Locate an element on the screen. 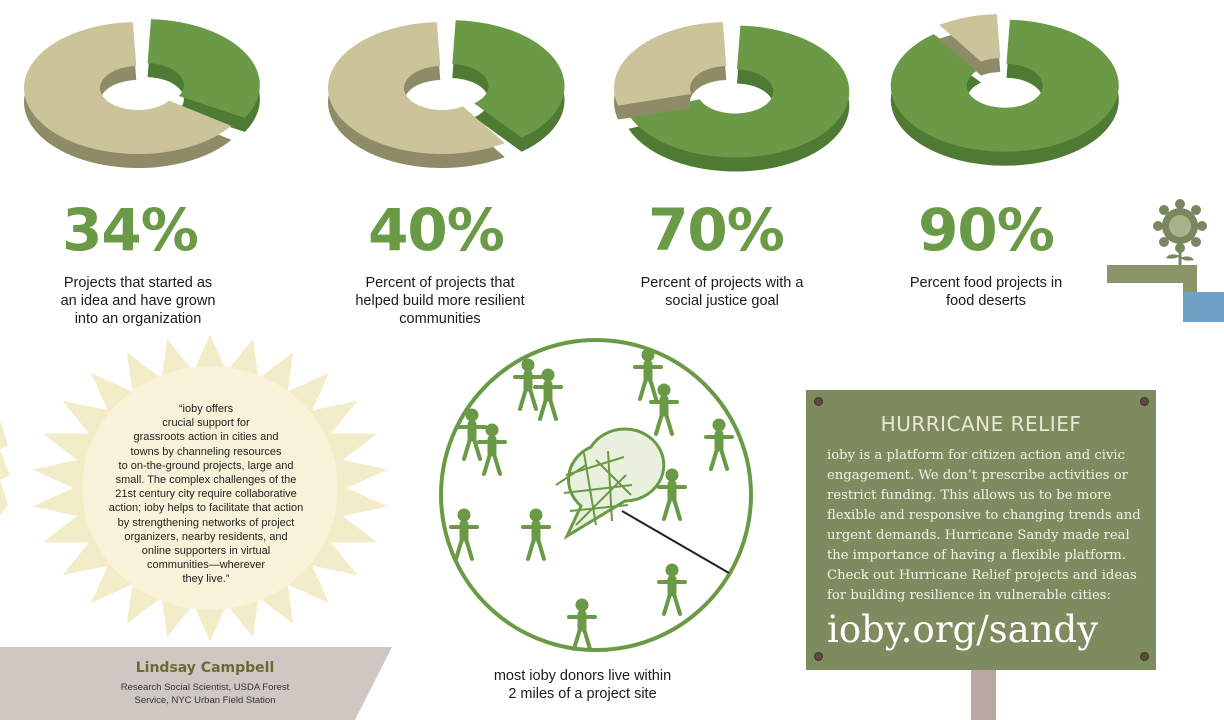  map-pin-icon is located at coordinates (610, 483).